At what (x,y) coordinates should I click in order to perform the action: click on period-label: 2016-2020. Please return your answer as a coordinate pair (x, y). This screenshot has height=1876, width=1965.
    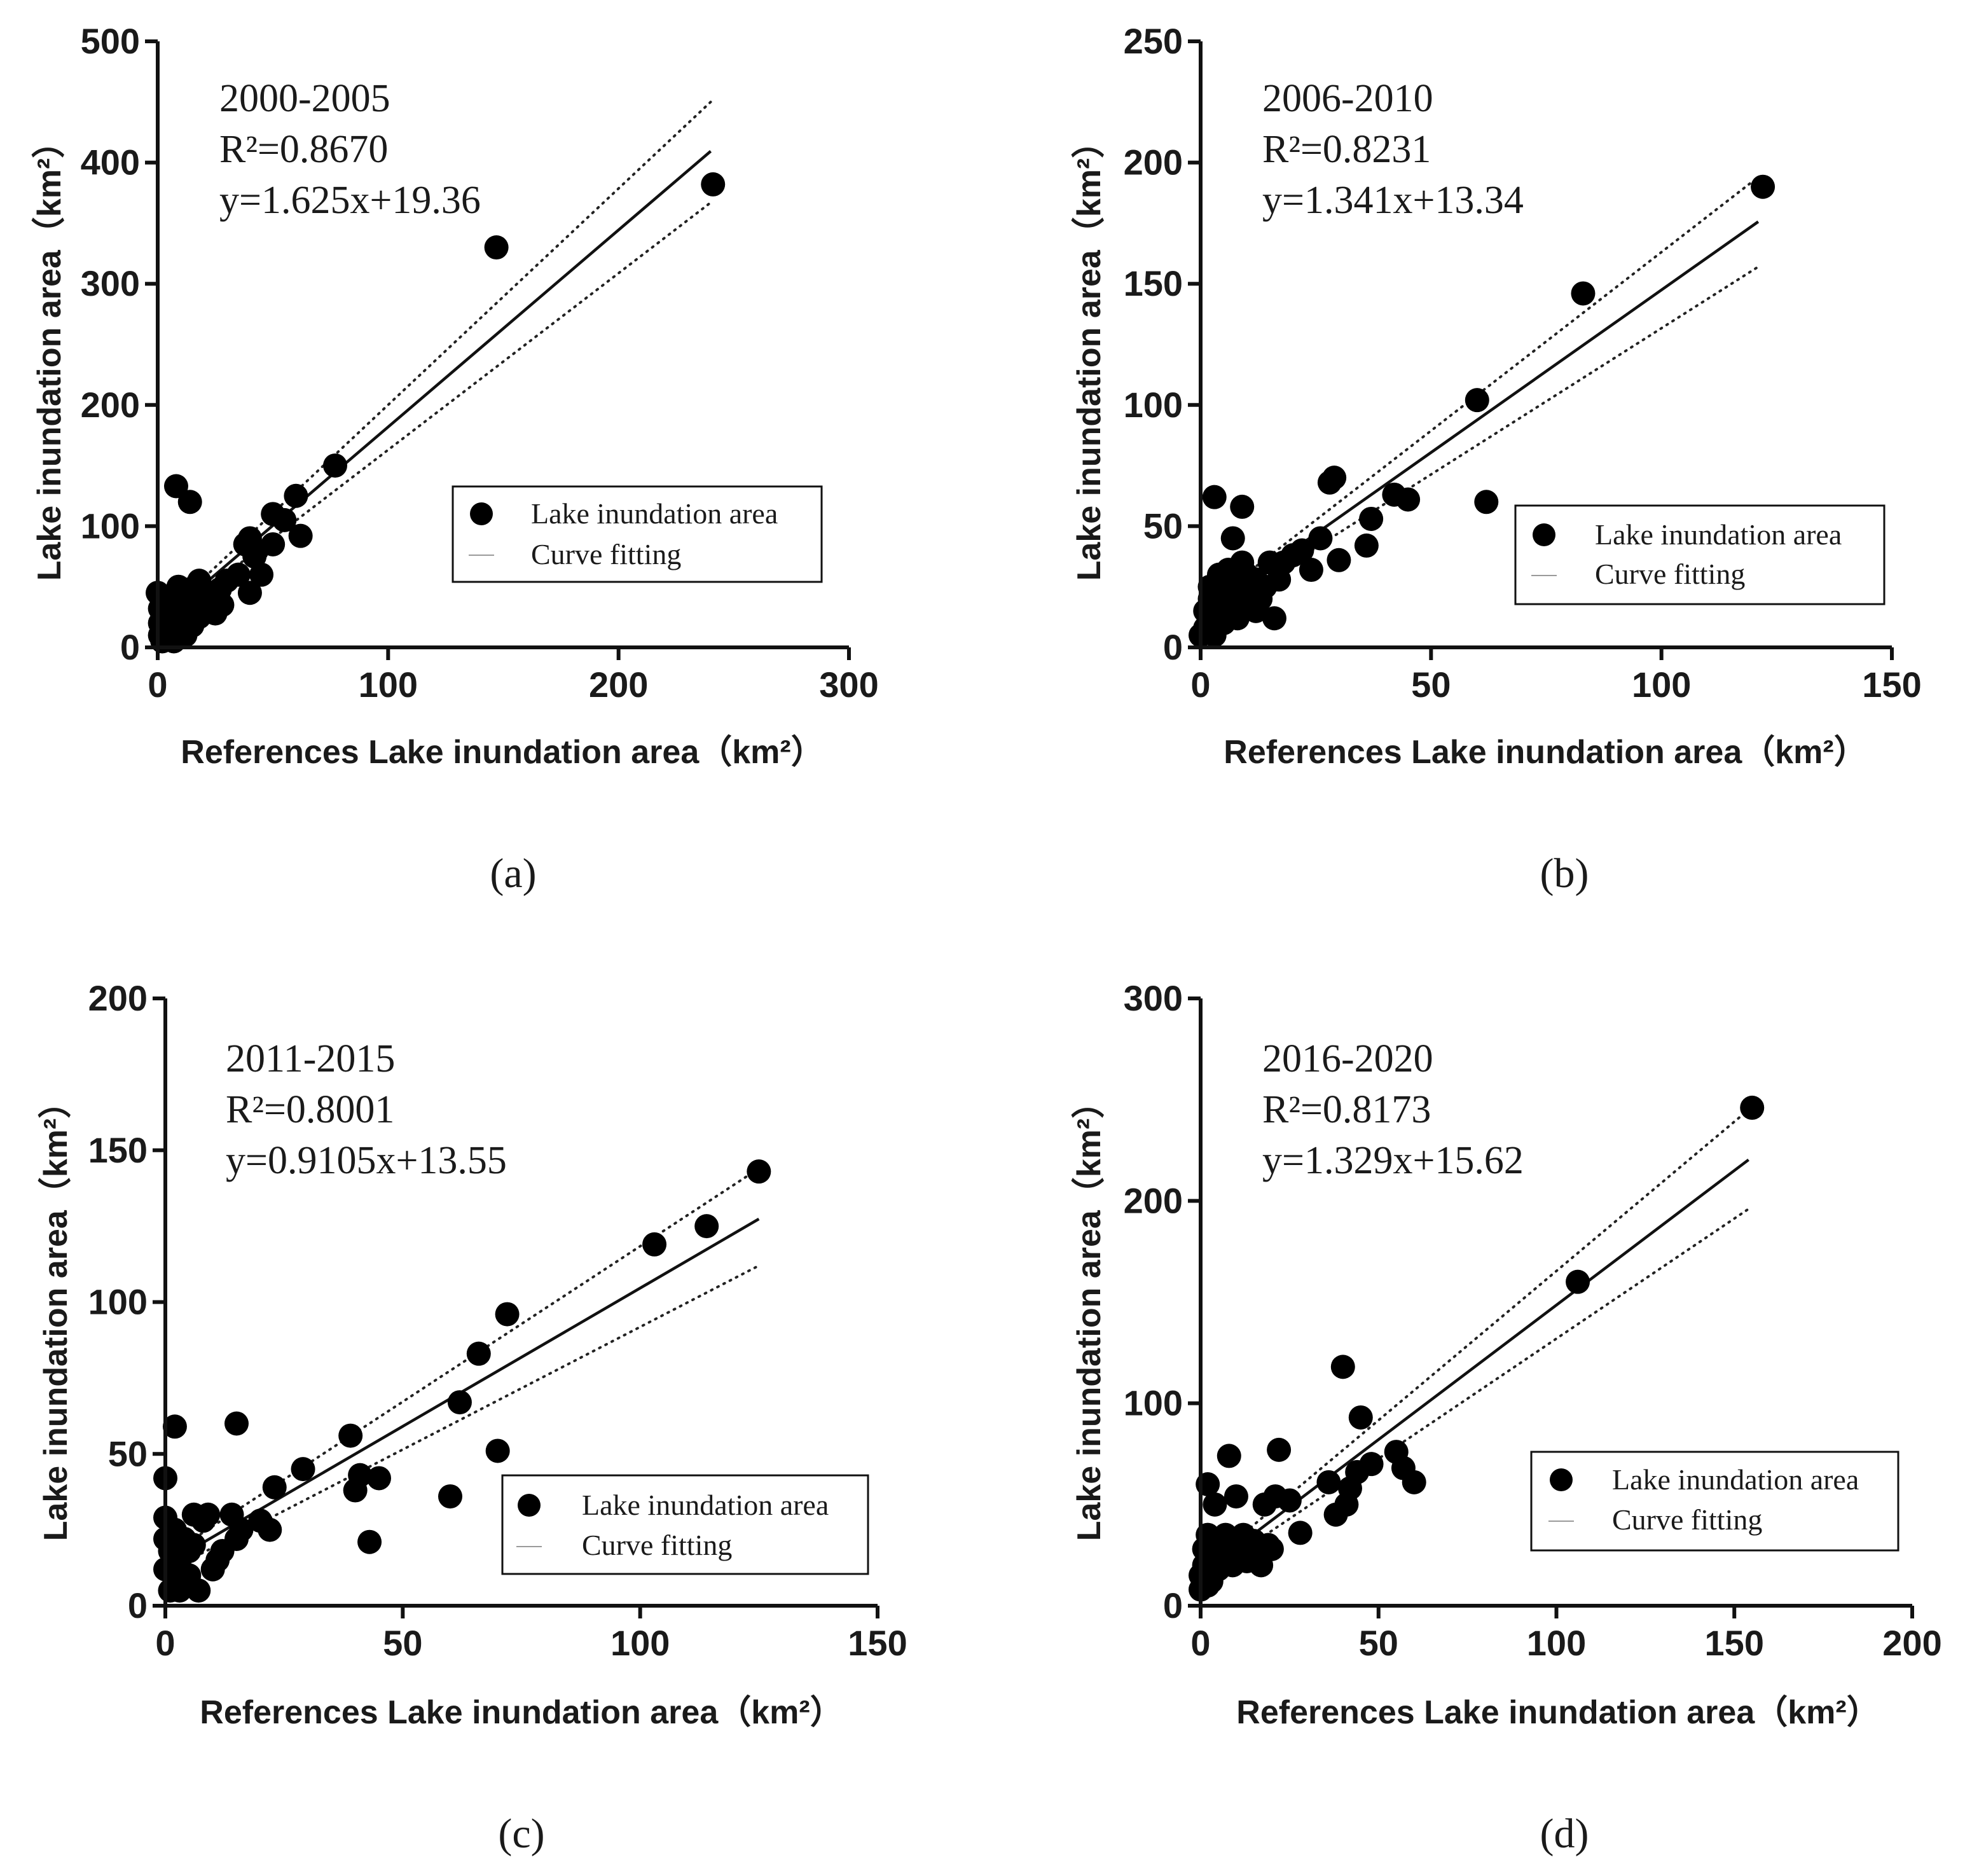
    Looking at the image, I should click on (1348, 1058).